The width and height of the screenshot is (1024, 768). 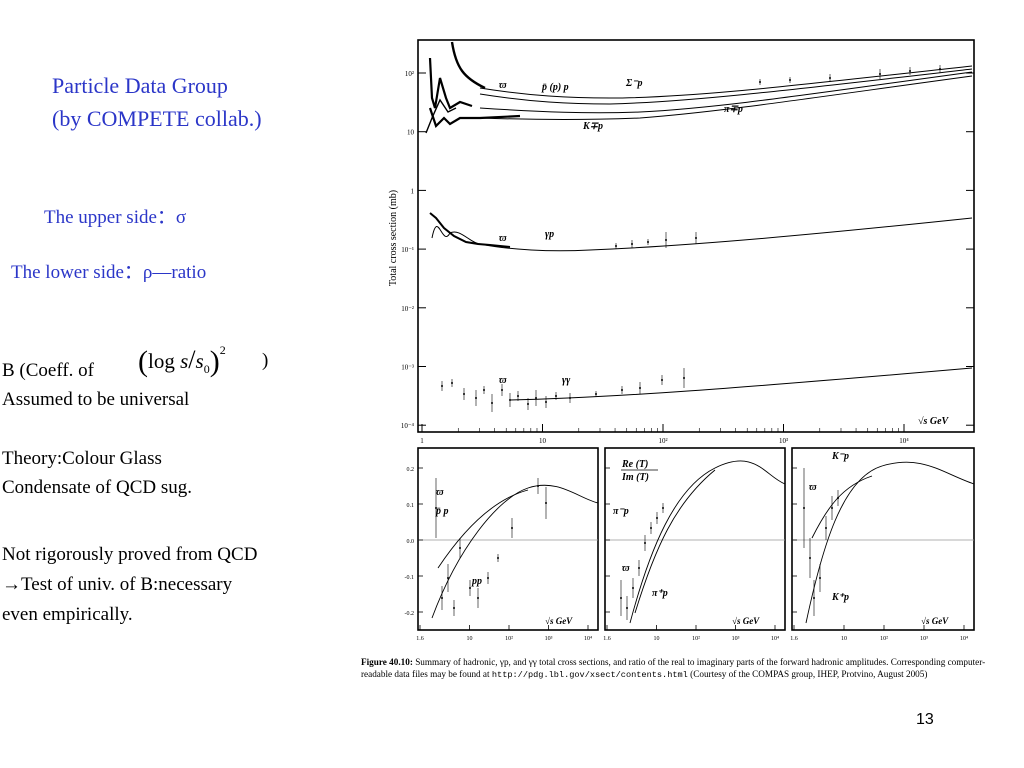 What do you see at coordinates (660, 593) in the screenshot?
I see `pi-plus-p-label: π⁺p` at bounding box center [660, 593].